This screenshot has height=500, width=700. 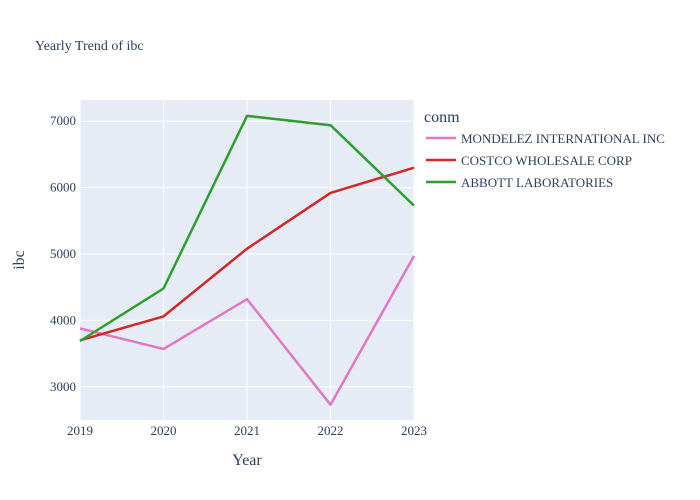 I want to click on legend-label: COSTCO WHOLESALE CORP, so click(x=546, y=160).